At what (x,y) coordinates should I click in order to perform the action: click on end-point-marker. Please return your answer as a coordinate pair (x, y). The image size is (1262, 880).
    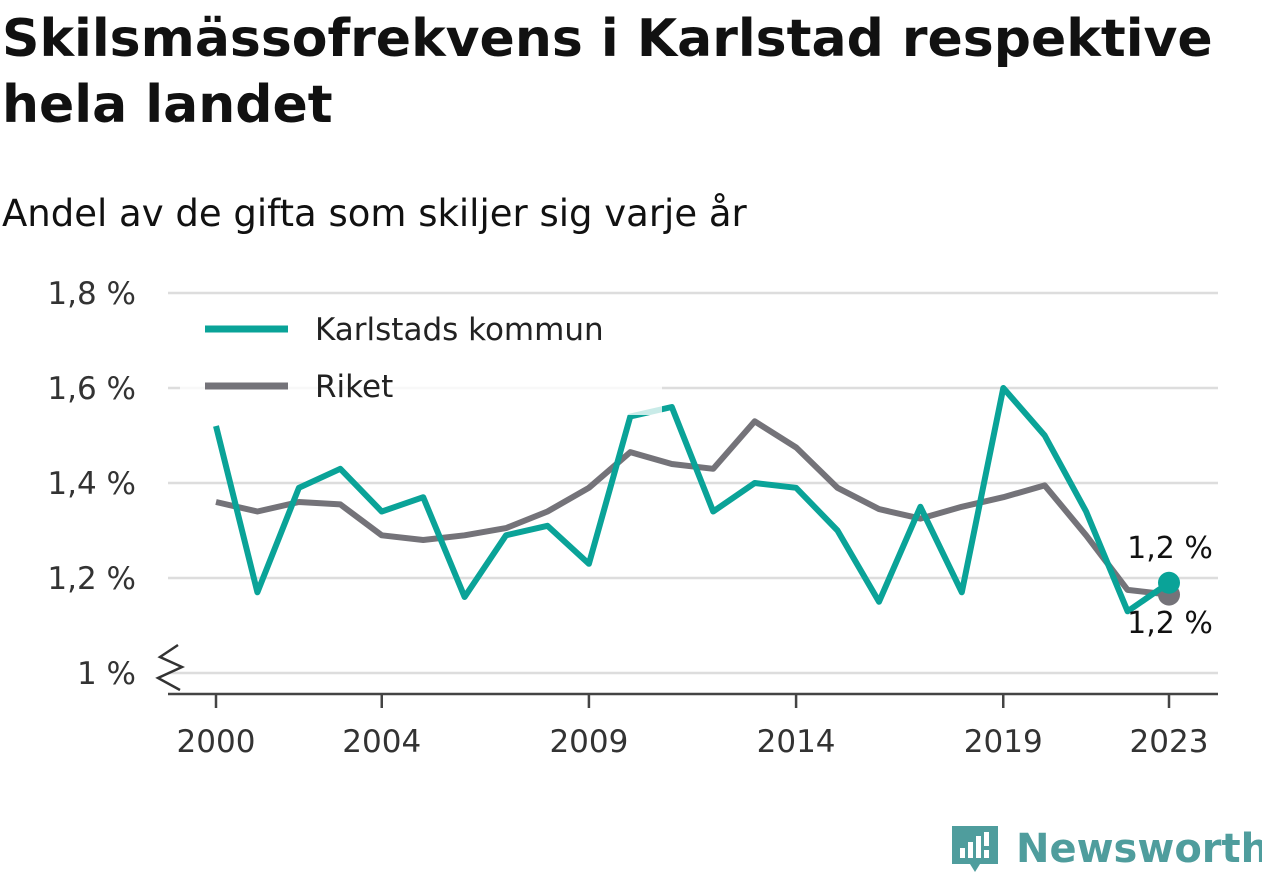
    Looking at the image, I should click on (1169, 582).